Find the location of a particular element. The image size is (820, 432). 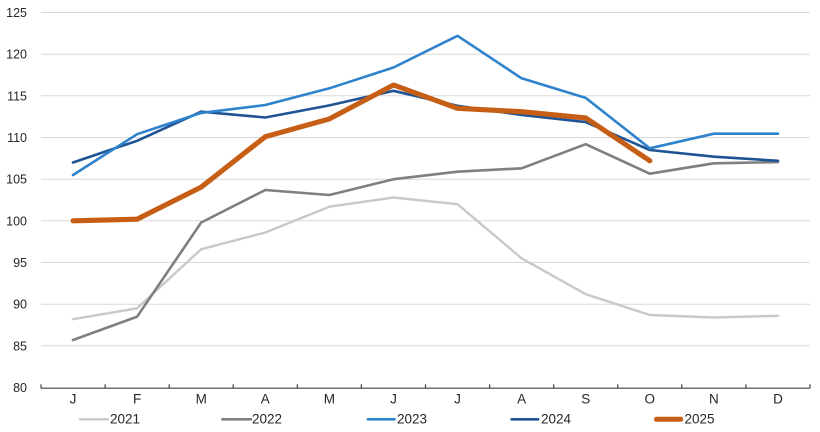

svg-text: 90 is located at coordinates (20, 305).